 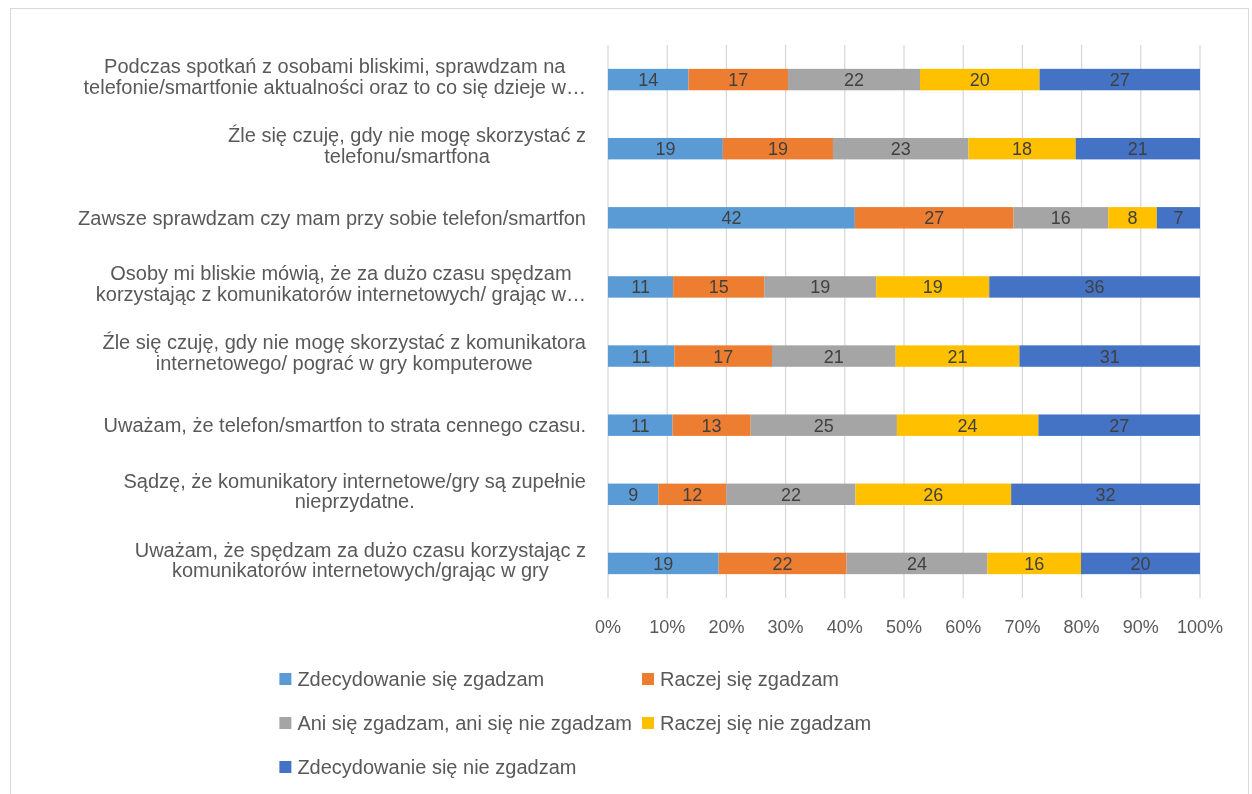 What do you see at coordinates (692, 494) in the screenshot?
I see `data-label: 12` at bounding box center [692, 494].